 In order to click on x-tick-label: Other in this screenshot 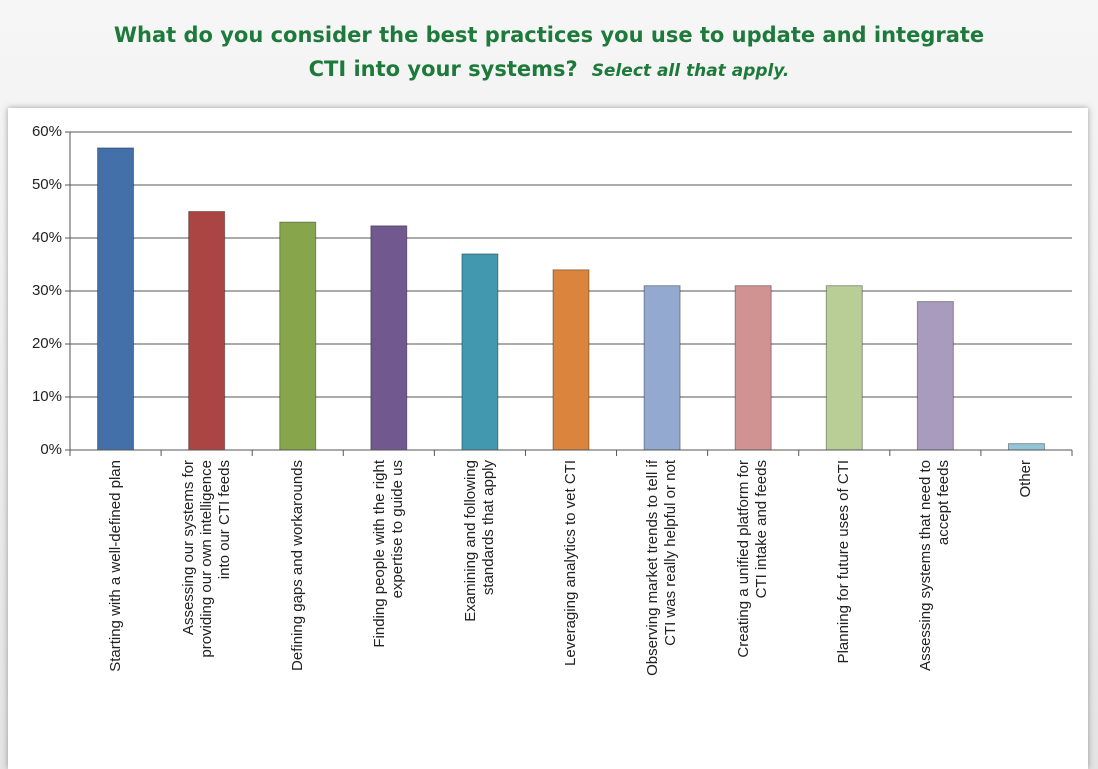, I will do `click(1026, 479)`.